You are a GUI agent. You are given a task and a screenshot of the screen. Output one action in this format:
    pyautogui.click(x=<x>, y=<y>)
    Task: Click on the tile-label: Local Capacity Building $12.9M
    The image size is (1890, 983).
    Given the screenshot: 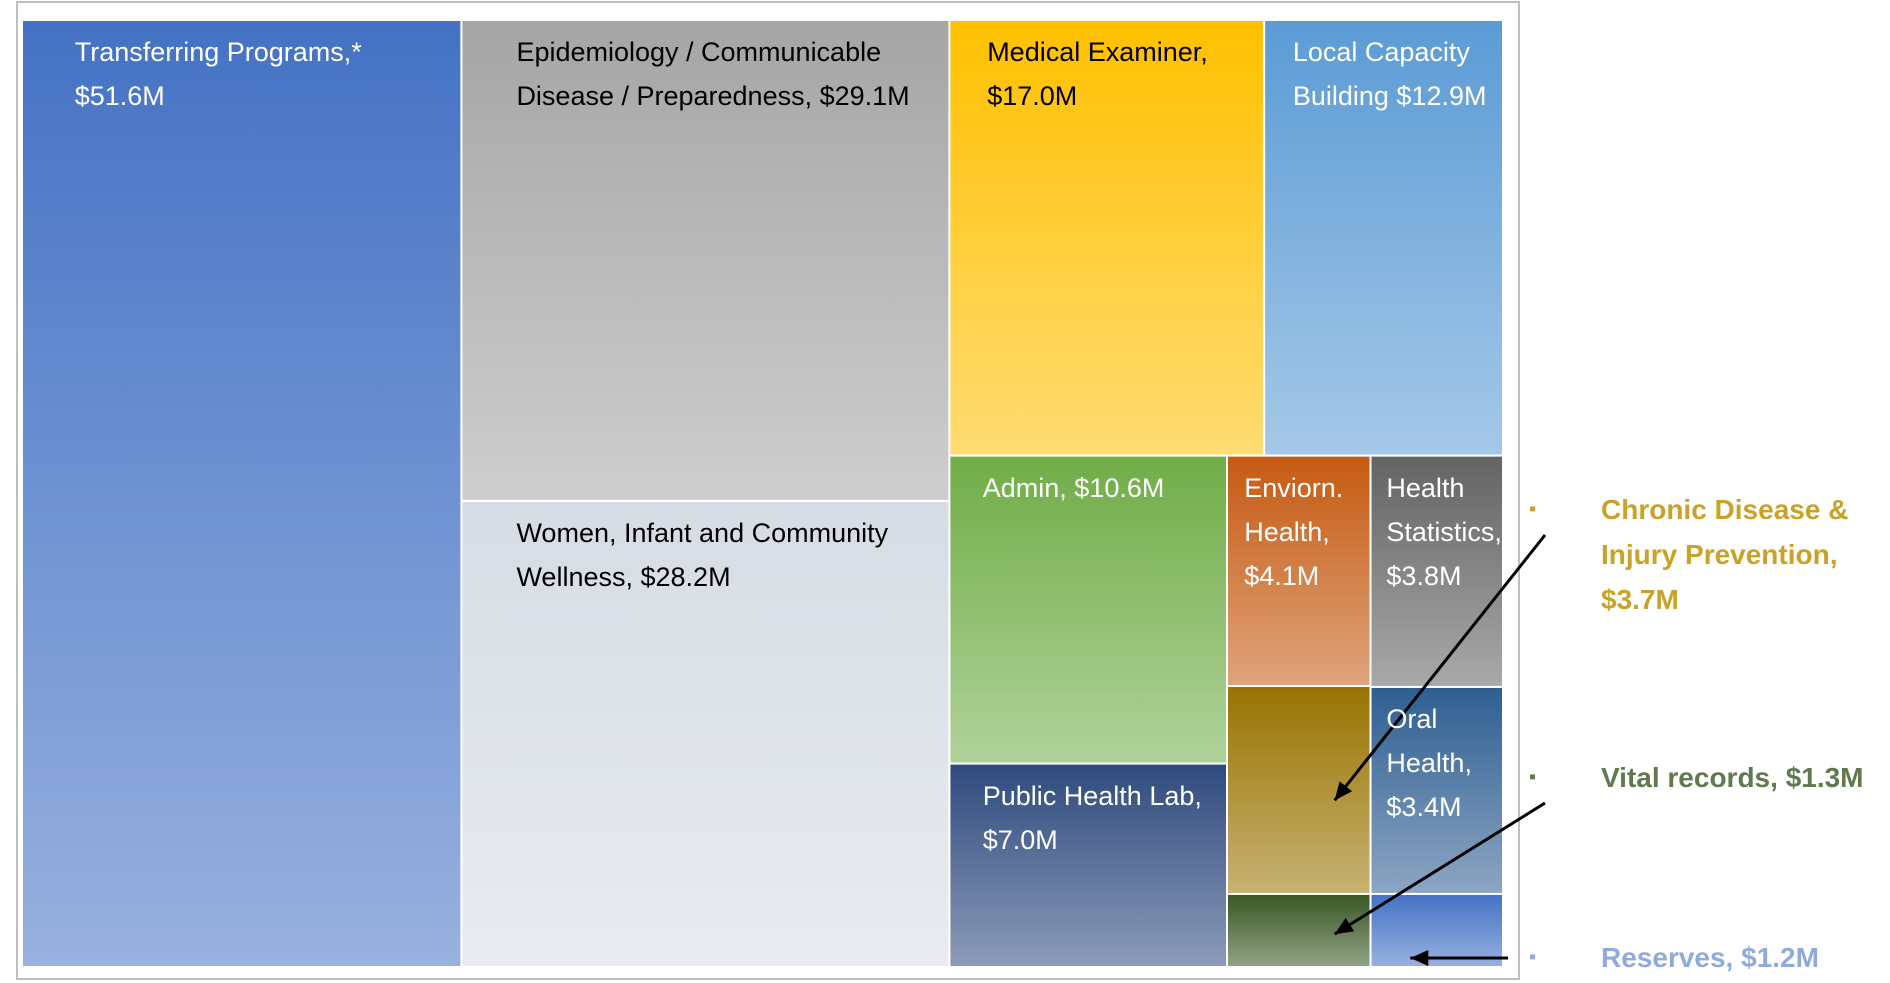 What is the action you would take?
    pyautogui.click(x=1396, y=74)
    